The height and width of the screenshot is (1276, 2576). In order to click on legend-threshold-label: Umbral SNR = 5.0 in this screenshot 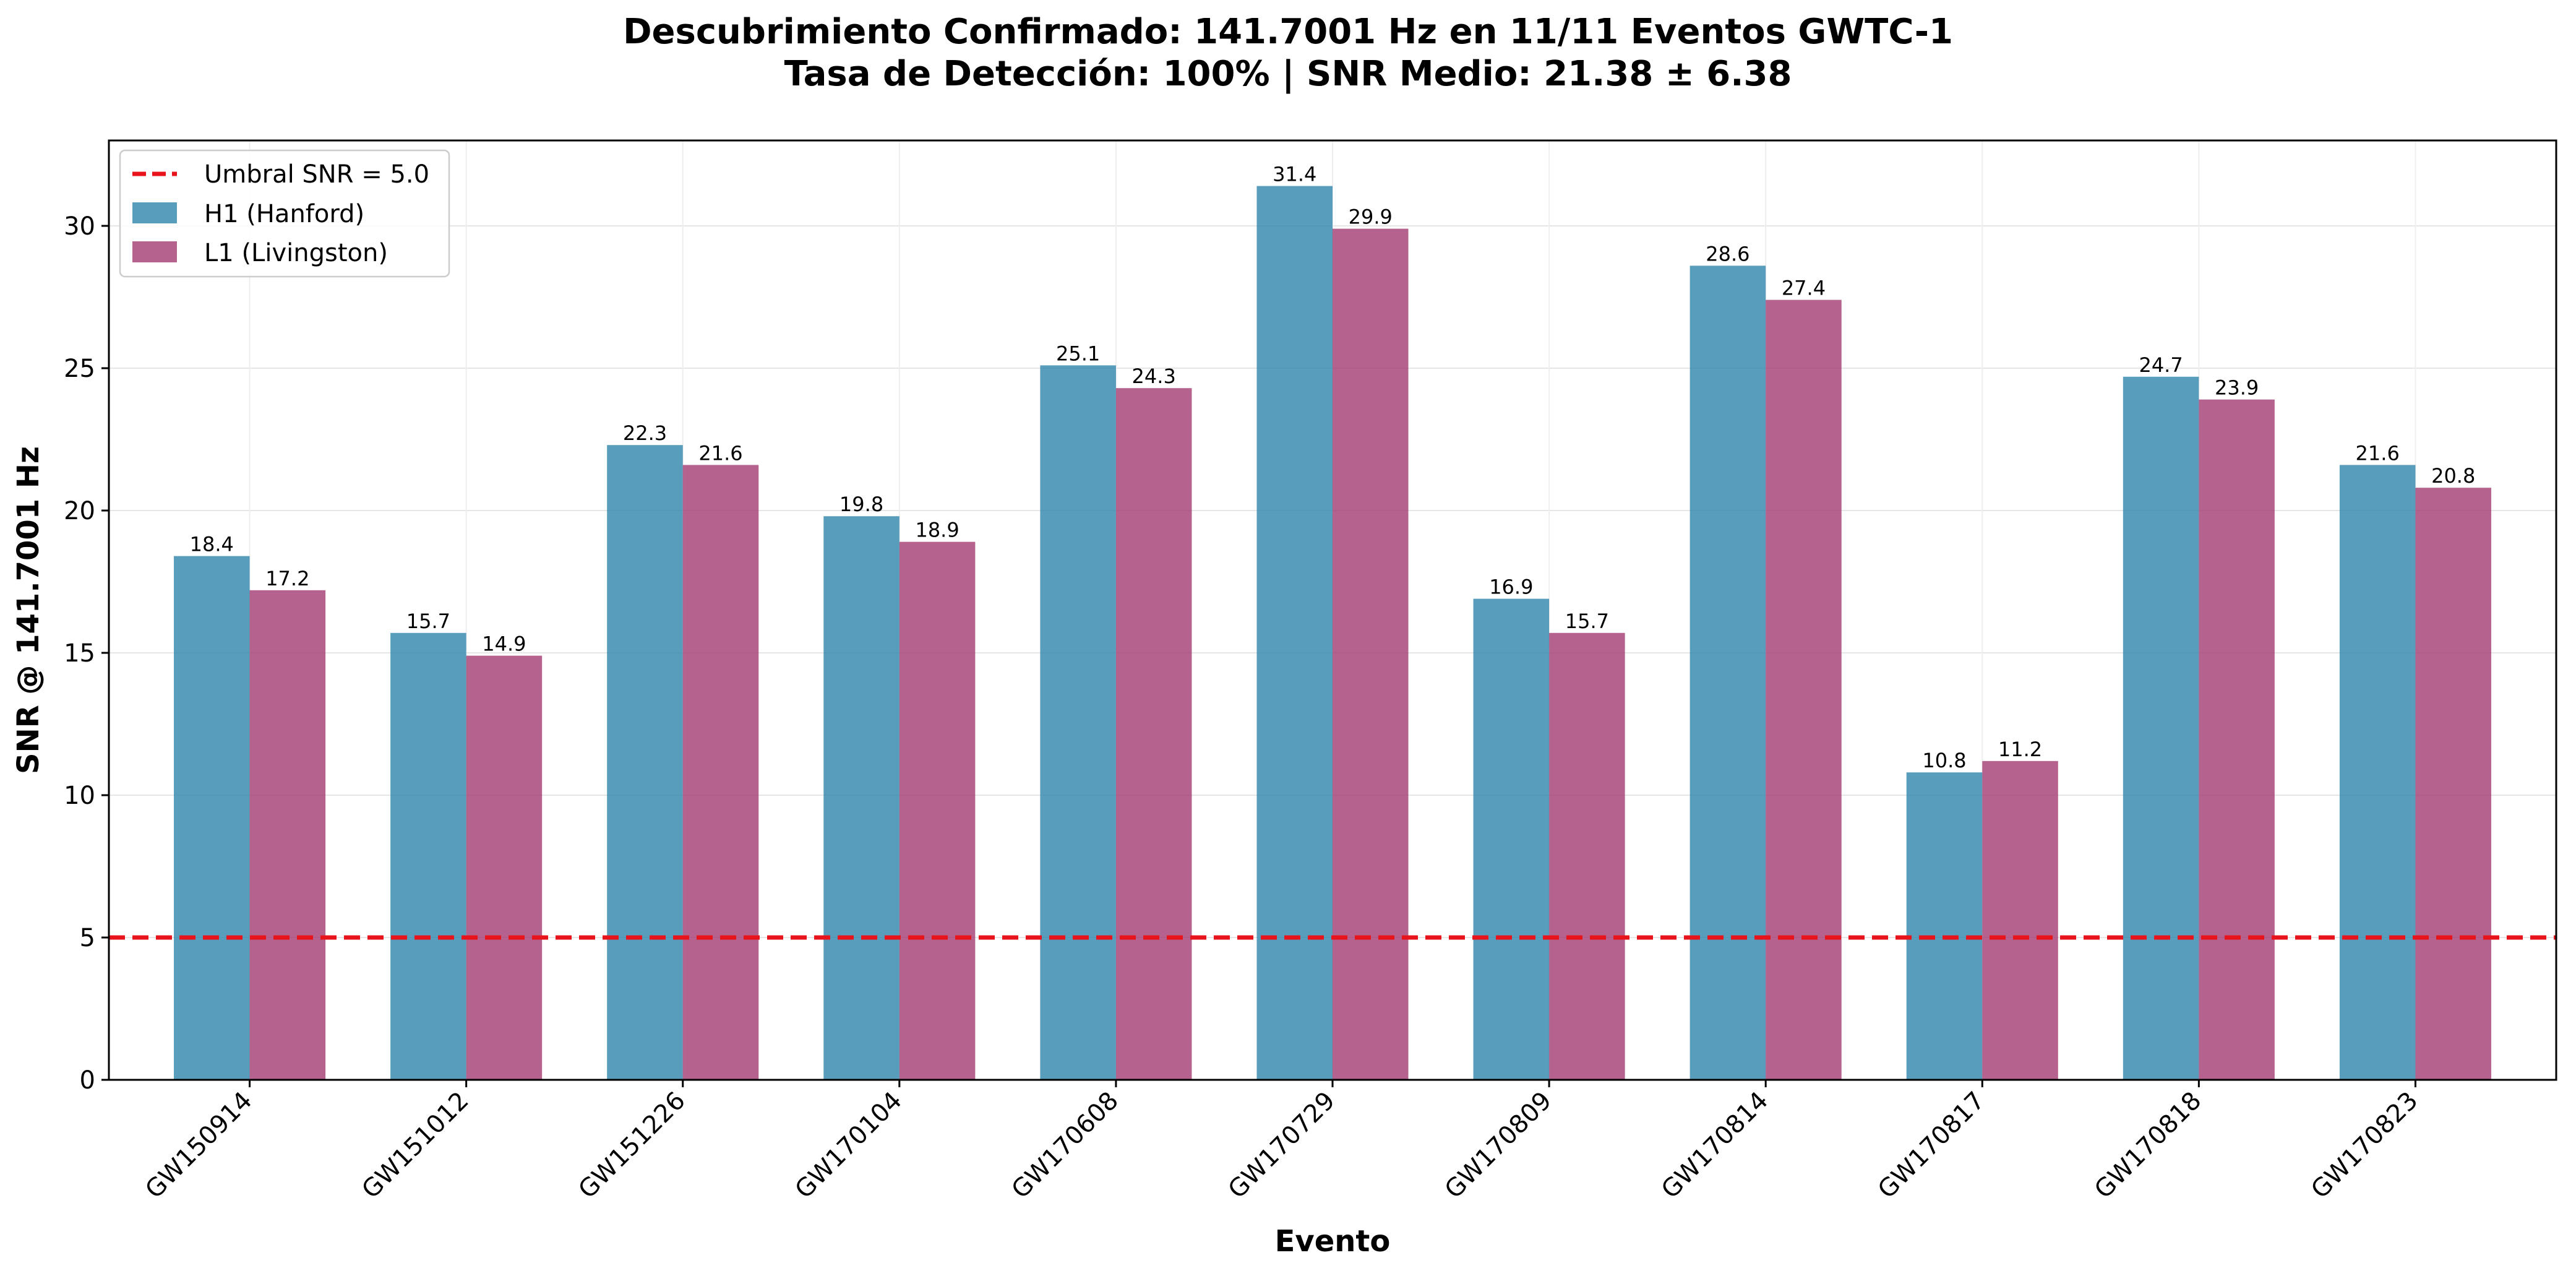, I will do `click(316, 174)`.